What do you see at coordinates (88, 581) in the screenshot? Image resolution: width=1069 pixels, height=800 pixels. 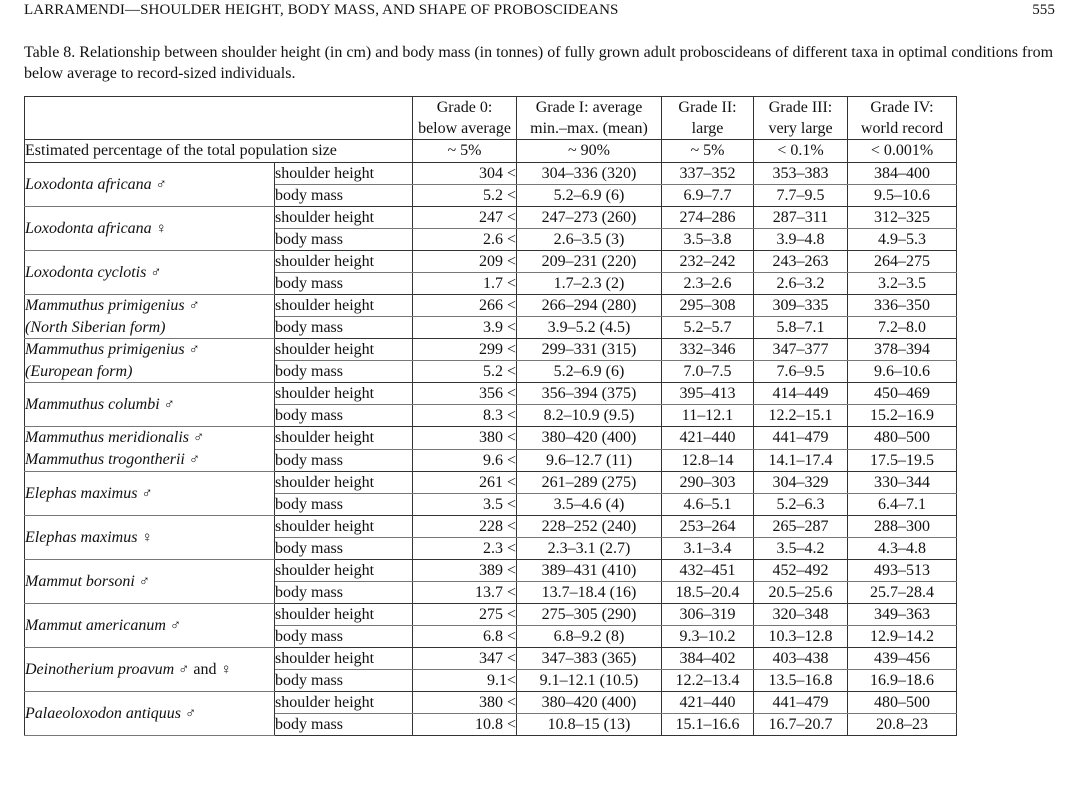 I see `taxon-name-line: Mammut borsoni ♂` at bounding box center [88, 581].